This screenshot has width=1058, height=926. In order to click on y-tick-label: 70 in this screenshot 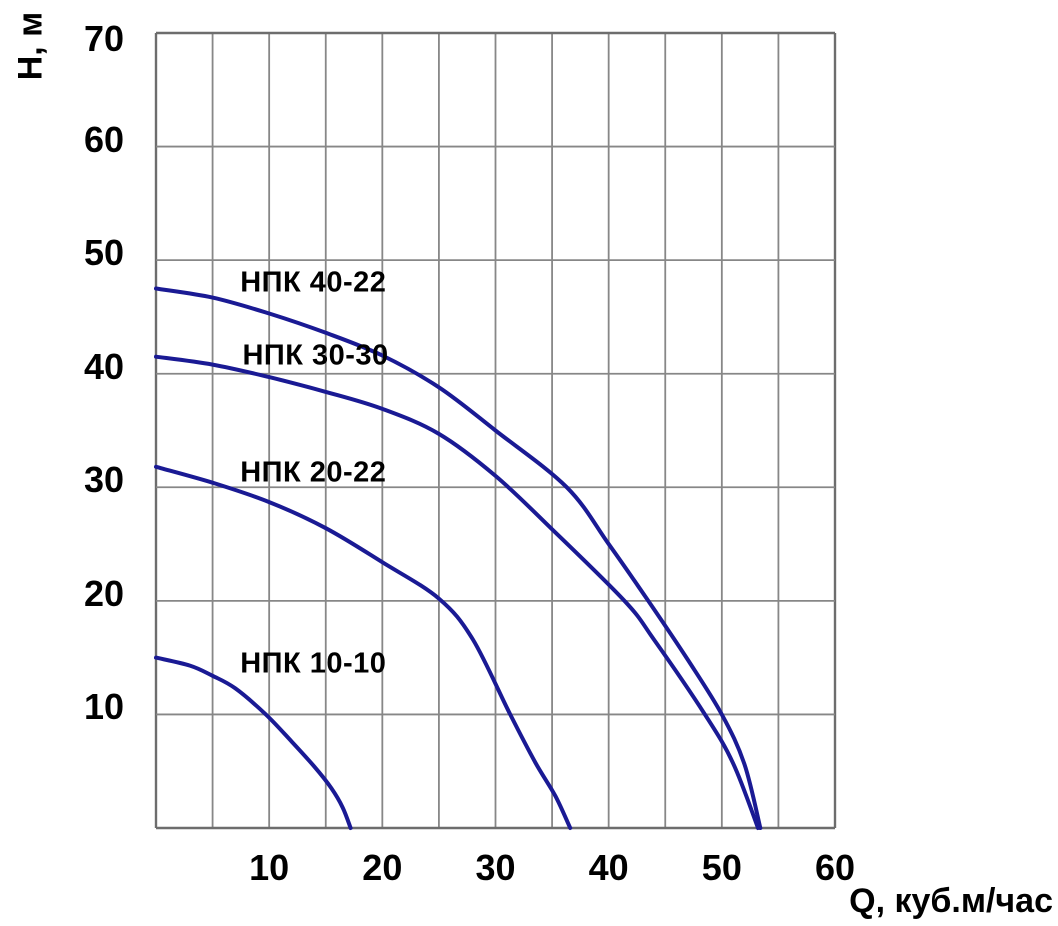, I will do `click(103, 38)`.